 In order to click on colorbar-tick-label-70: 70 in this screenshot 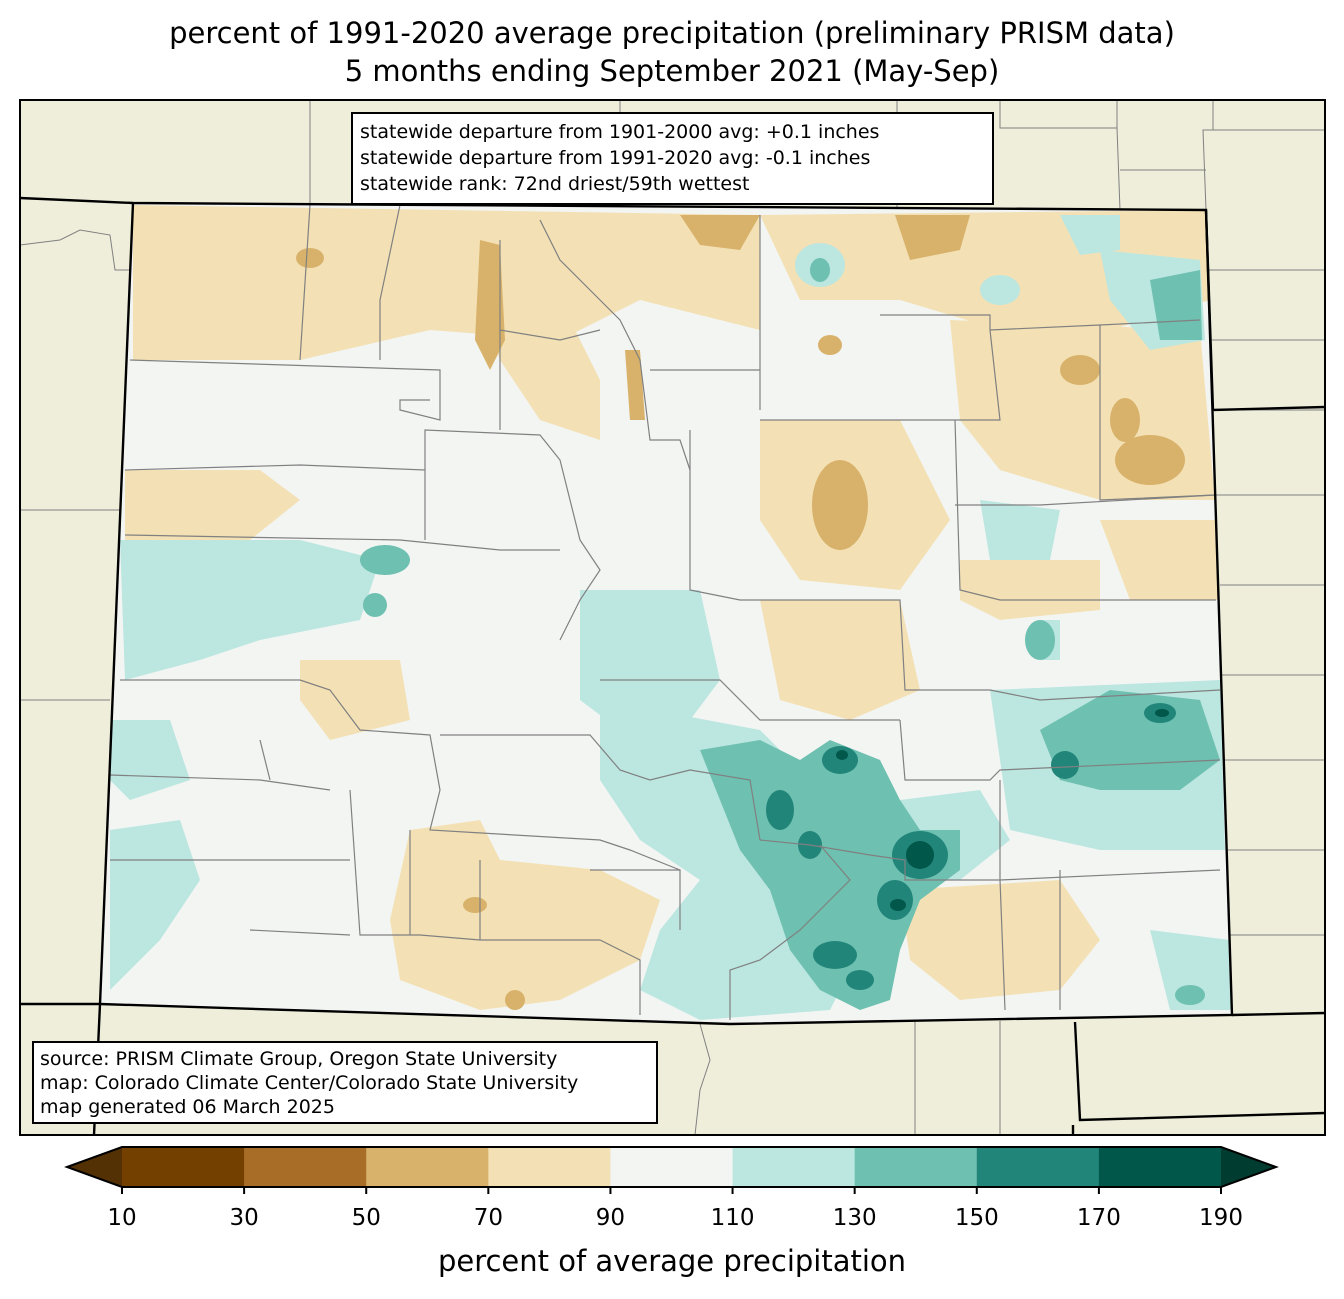, I will do `click(488, 1218)`.